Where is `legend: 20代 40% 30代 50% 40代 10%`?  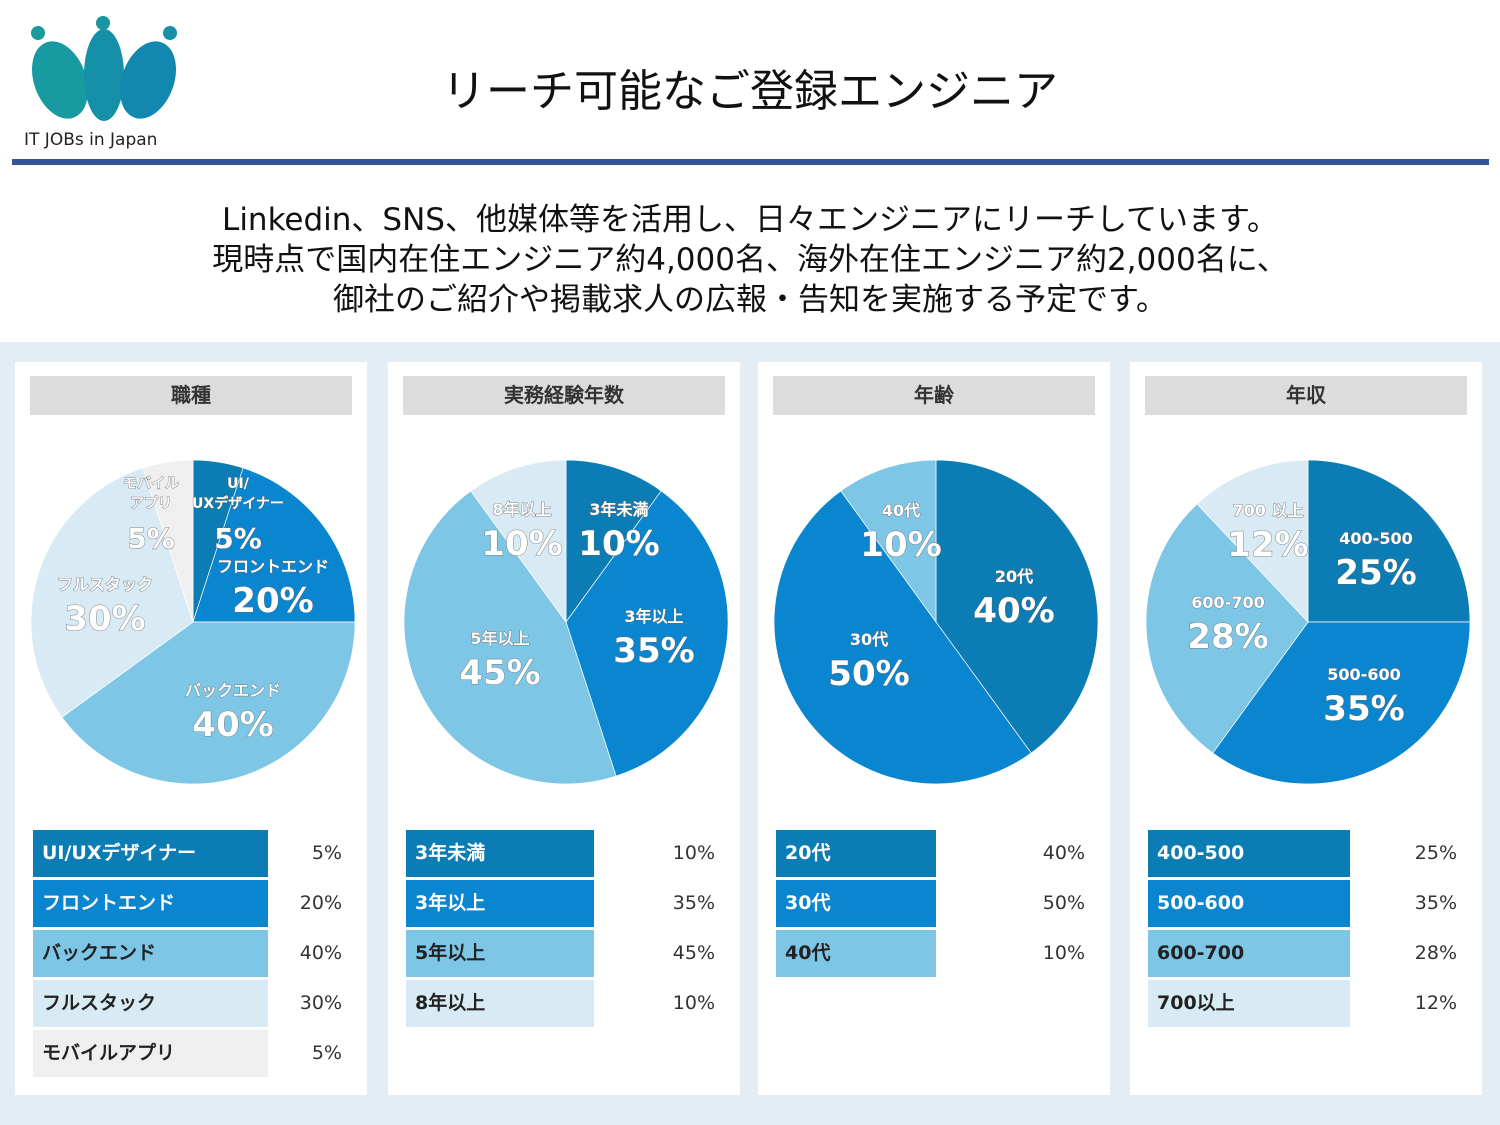 legend: 20代 40% 30代 50% 40代 10% is located at coordinates (935, 905).